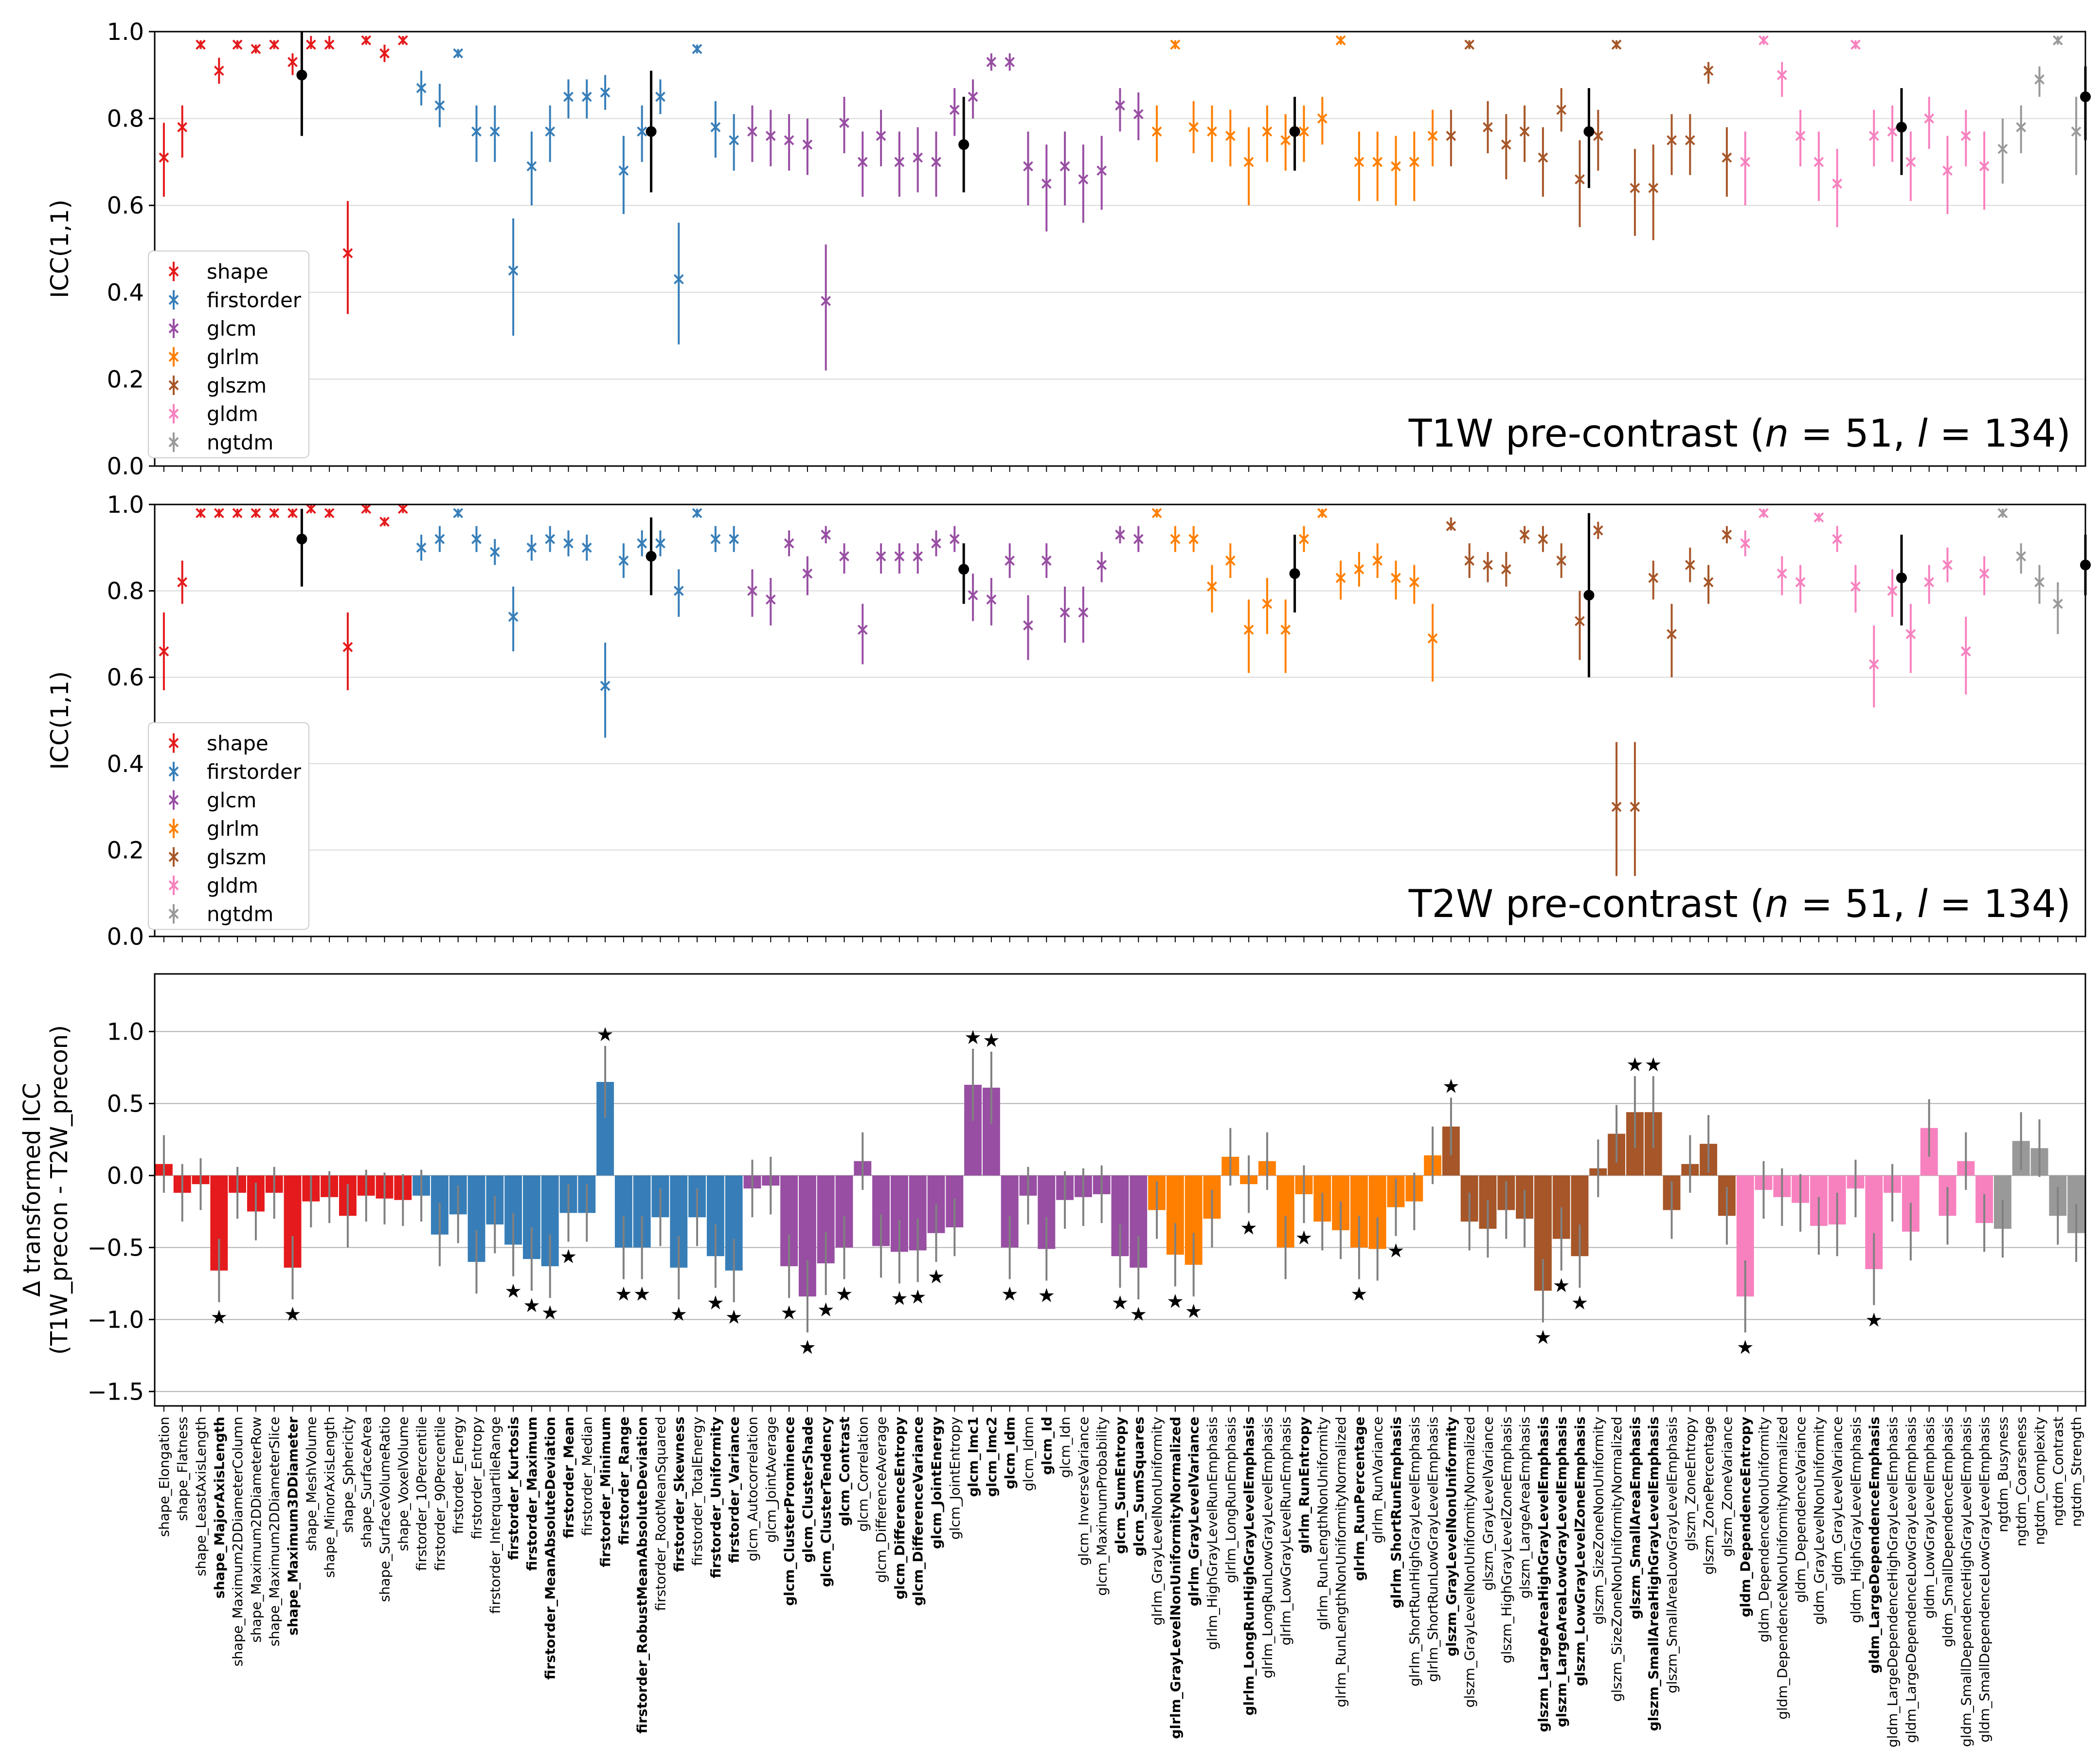  What do you see at coordinates (1853, 434) in the screenshot?
I see `panel-title-part: = 51,` at bounding box center [1853, 434].